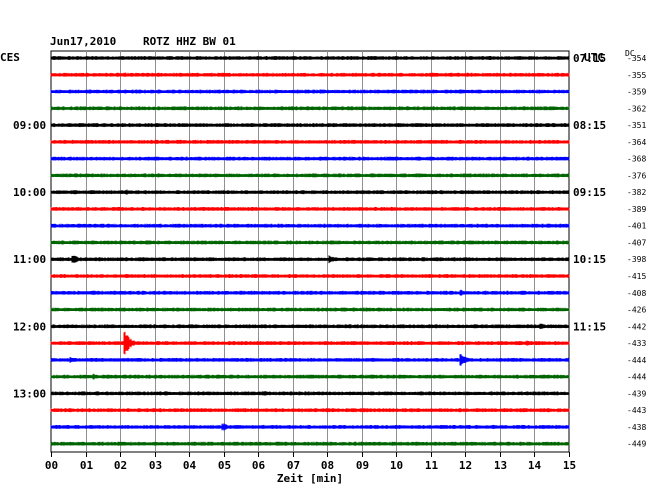  Describe the element at coordinates (189, 41) in the screenshot. I see `chart-station: ROTZ HHZ BW 01` at that location.